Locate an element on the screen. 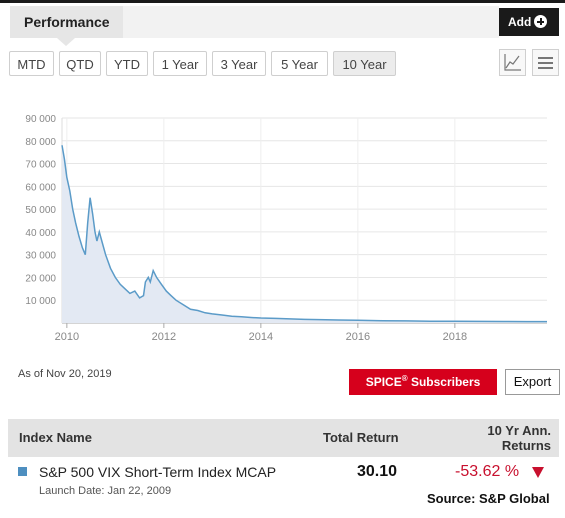  index-name: S&P 500 VIX Short-Term Index MCAP is located at coordinates (158, 472).